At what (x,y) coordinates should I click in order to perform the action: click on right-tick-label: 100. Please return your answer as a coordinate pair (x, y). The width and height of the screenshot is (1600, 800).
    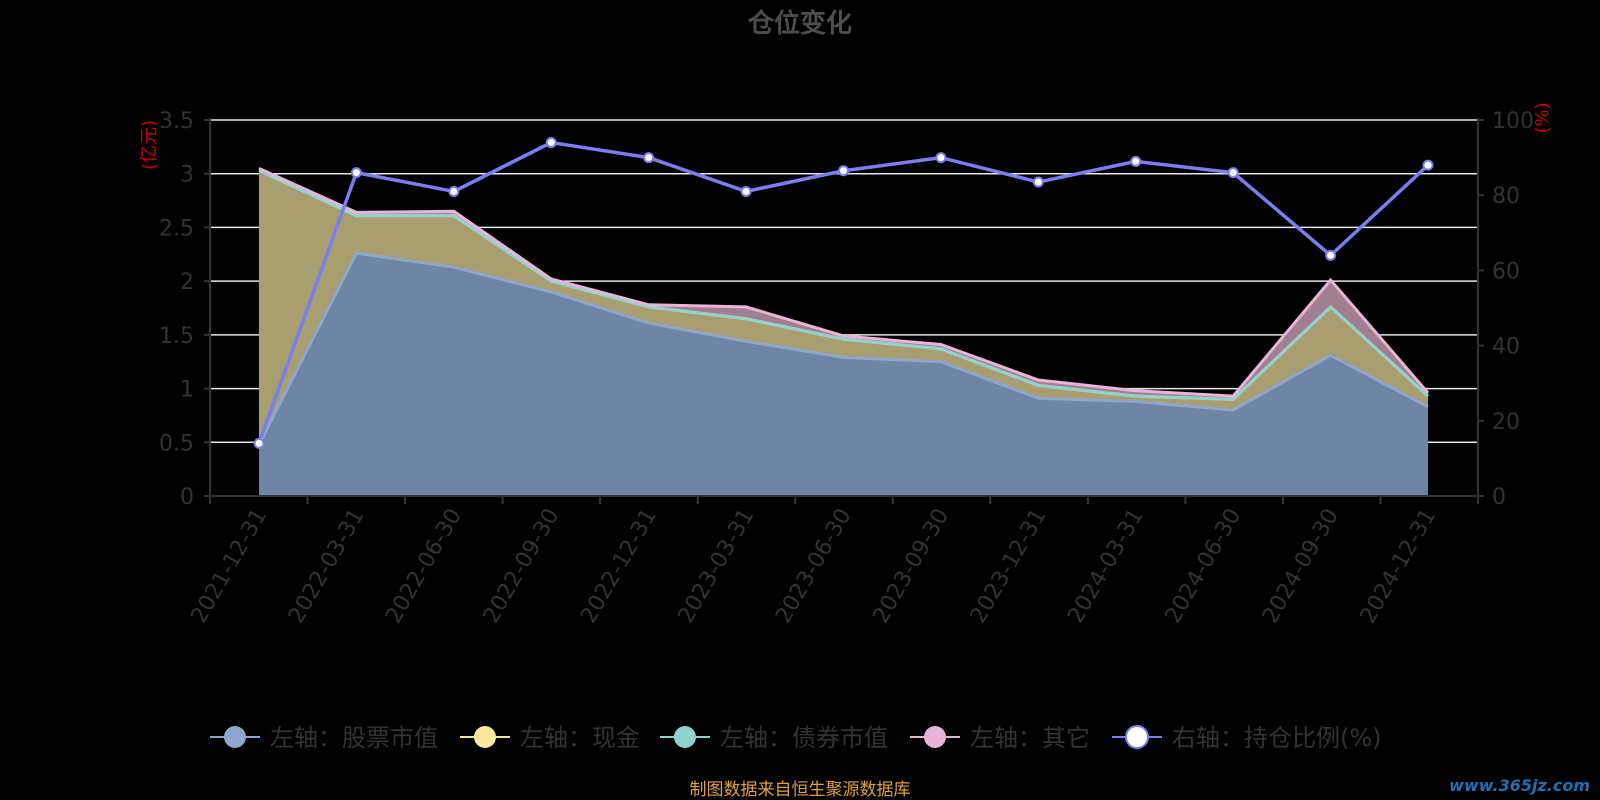
    Looking at the image, I should click on (1513, 121).